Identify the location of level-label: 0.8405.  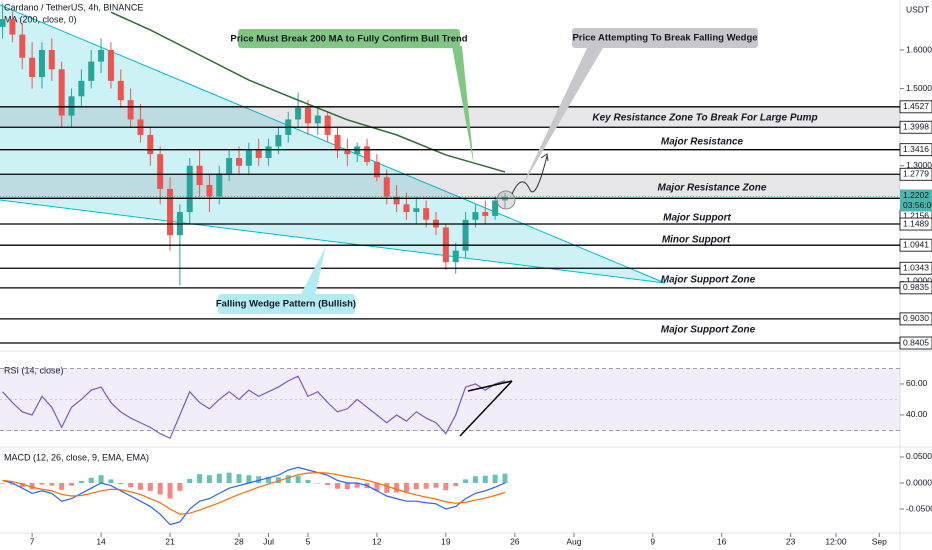
(916, 342).